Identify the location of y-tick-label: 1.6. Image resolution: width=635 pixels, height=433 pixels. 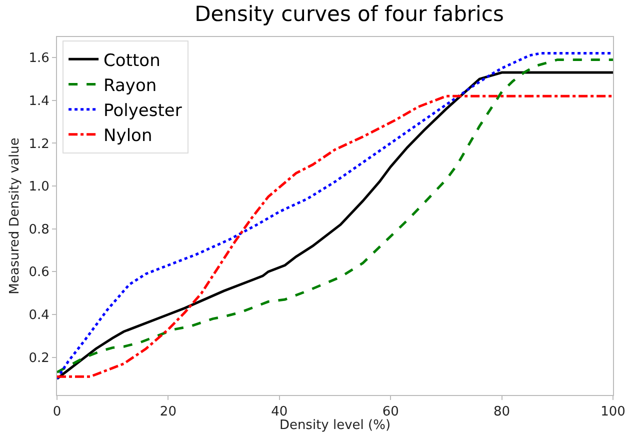
(39, 58).